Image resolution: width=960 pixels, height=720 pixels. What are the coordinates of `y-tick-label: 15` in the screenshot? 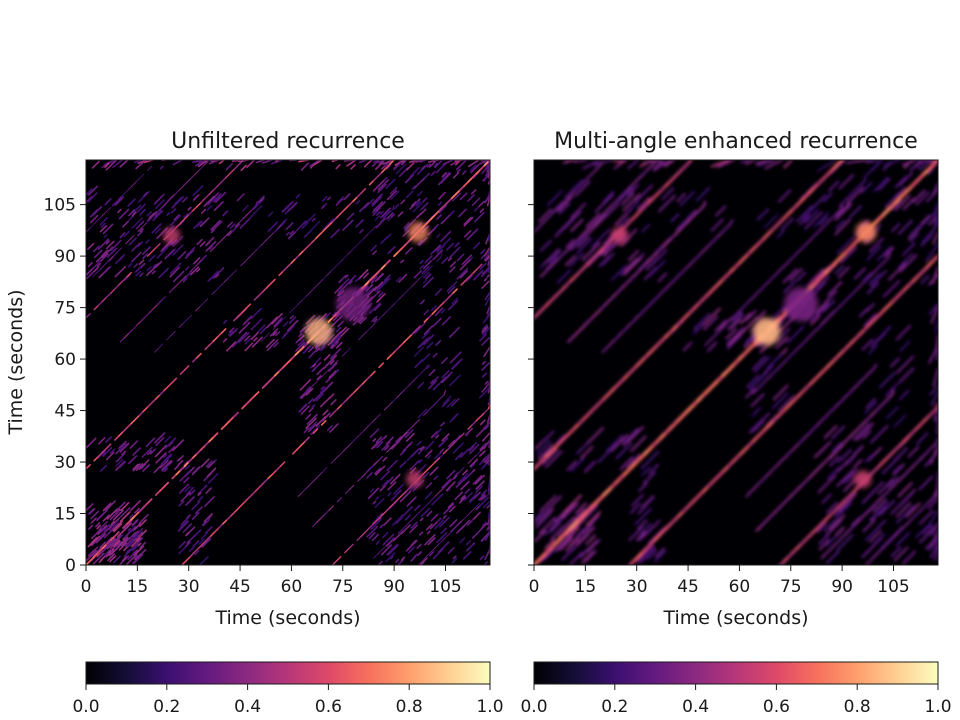 It's located at (65, 515).